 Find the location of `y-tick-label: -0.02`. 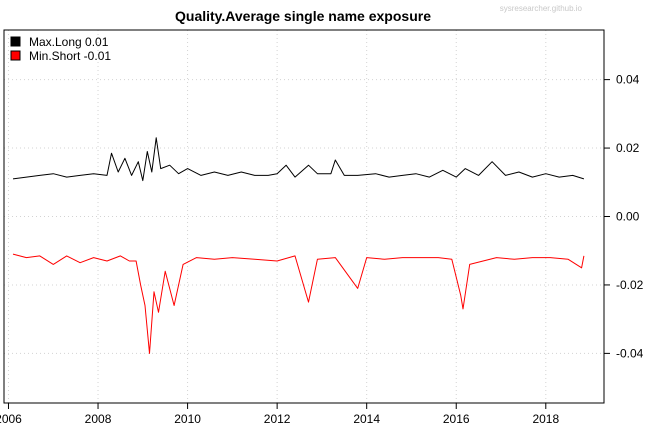

y-tick-label: -0.02 is located at coordinates (630, 285).